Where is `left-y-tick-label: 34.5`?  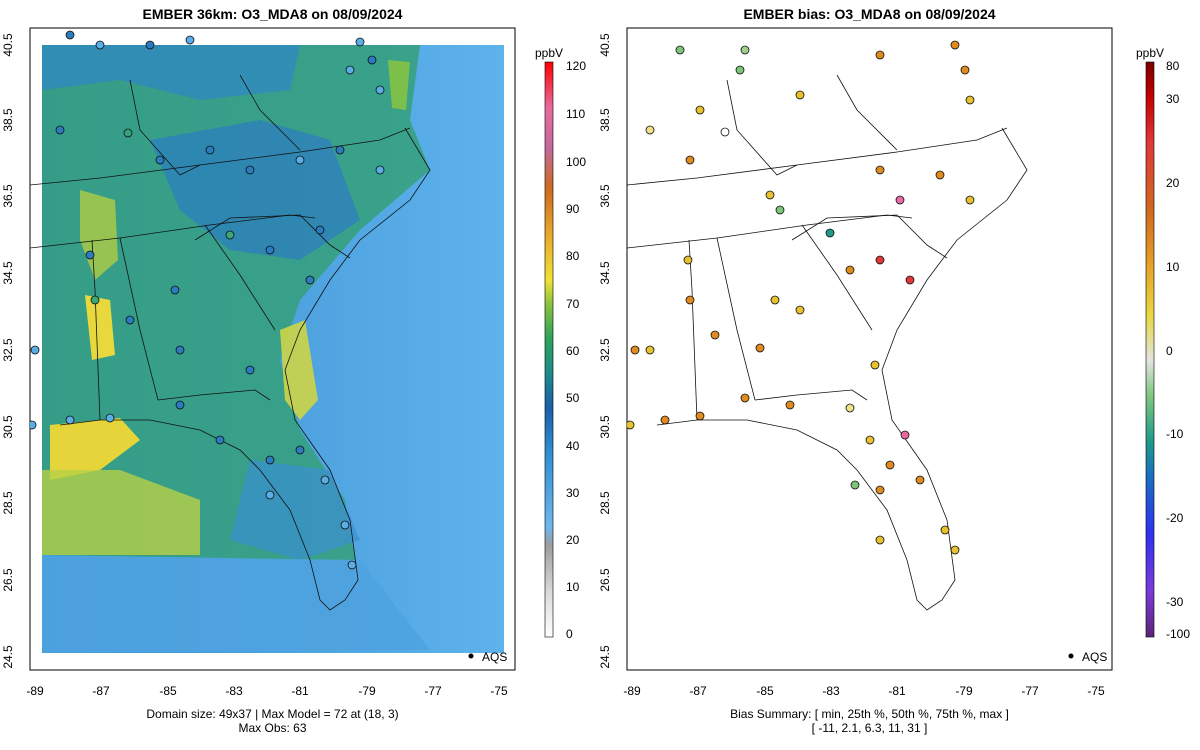 left-y-tick-label: 34.5 is located at coordinates (8, 273).